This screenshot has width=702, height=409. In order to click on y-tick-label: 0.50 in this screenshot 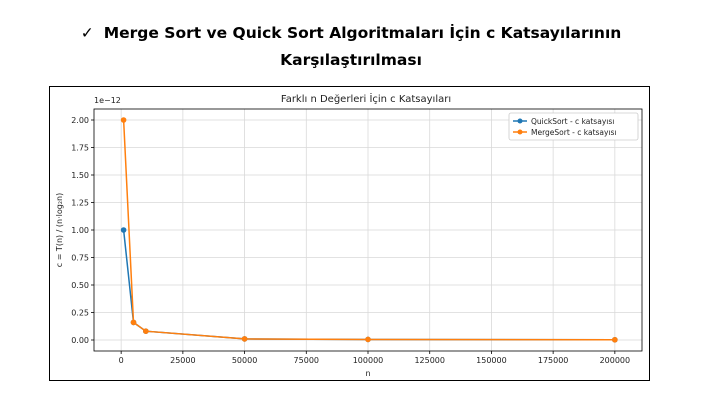, I will do `click(80, 285)`.